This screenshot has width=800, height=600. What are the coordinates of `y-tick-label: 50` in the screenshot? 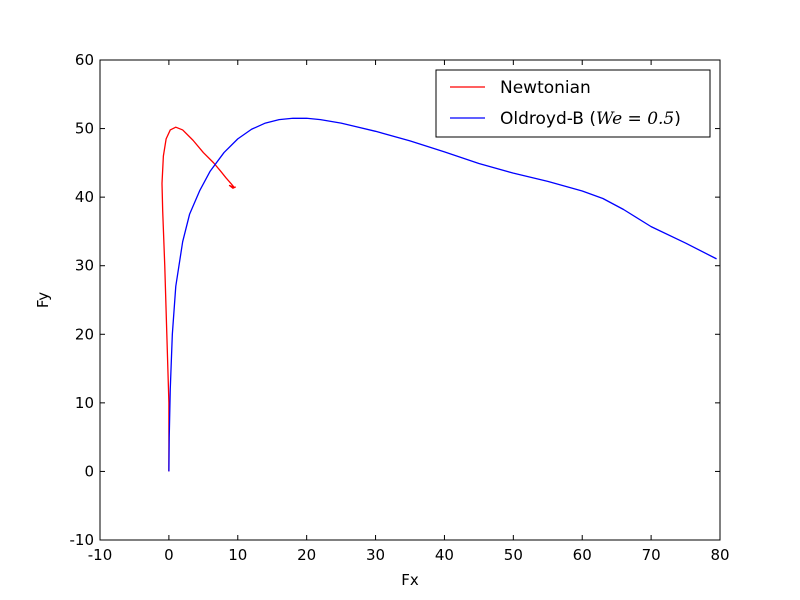 It's located at (84, 129).